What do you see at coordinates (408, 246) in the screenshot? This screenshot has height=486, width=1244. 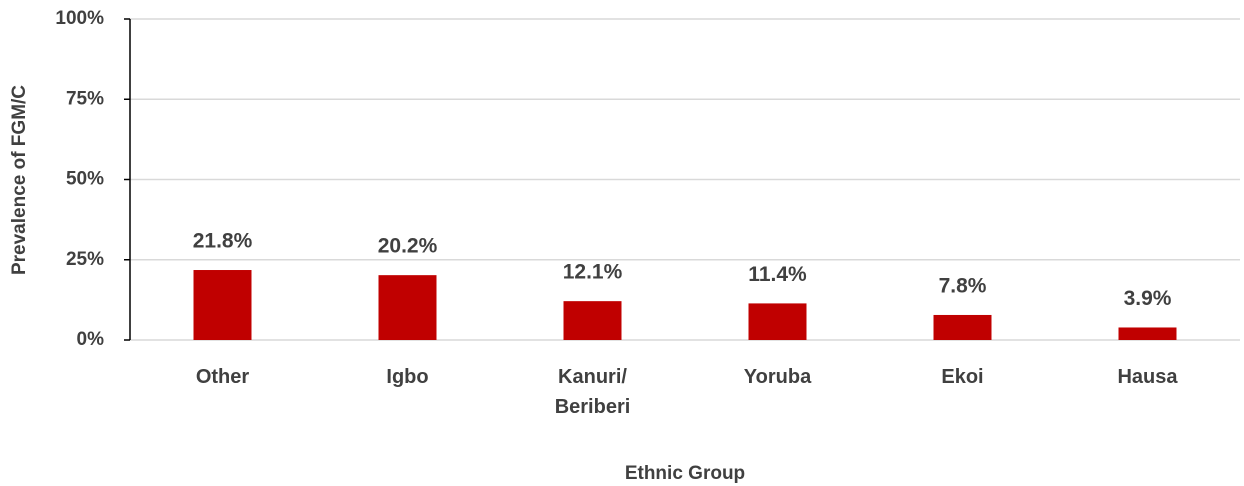 I see `data-label: 20.2%` at bounding box center [408, 246].